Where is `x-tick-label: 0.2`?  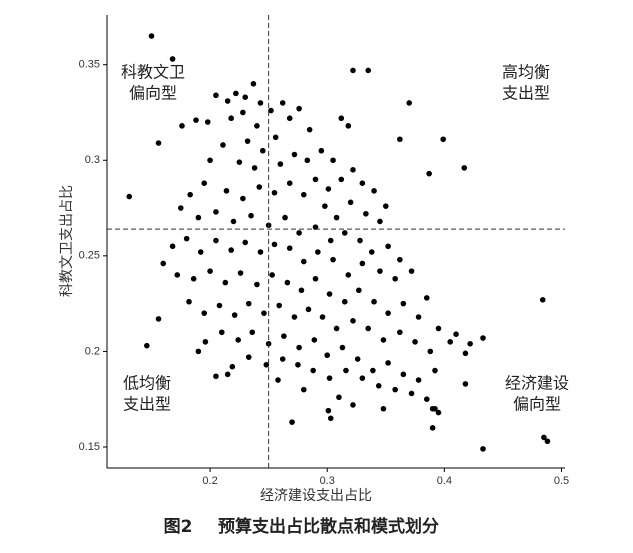
x-tick-label: 0.2 is located at coordinates (209, 481).